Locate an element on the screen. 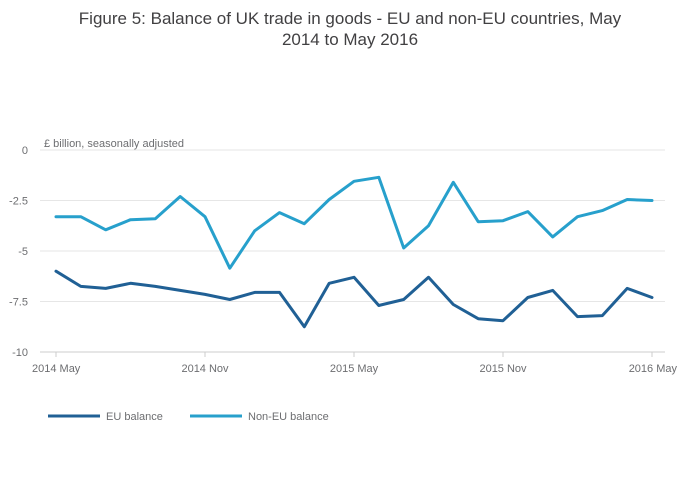 The image size is (700, 502). legend-label: Non-EU balance is located at coordinates (288, 417).